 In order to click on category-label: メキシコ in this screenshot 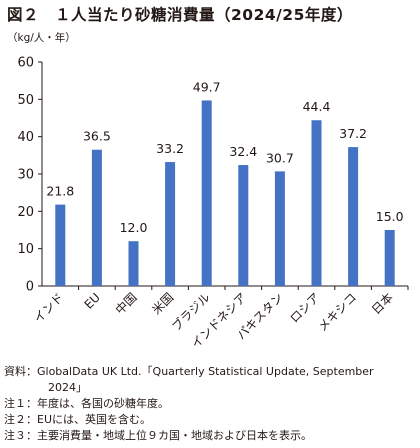, I will do `click(337, 312)`.